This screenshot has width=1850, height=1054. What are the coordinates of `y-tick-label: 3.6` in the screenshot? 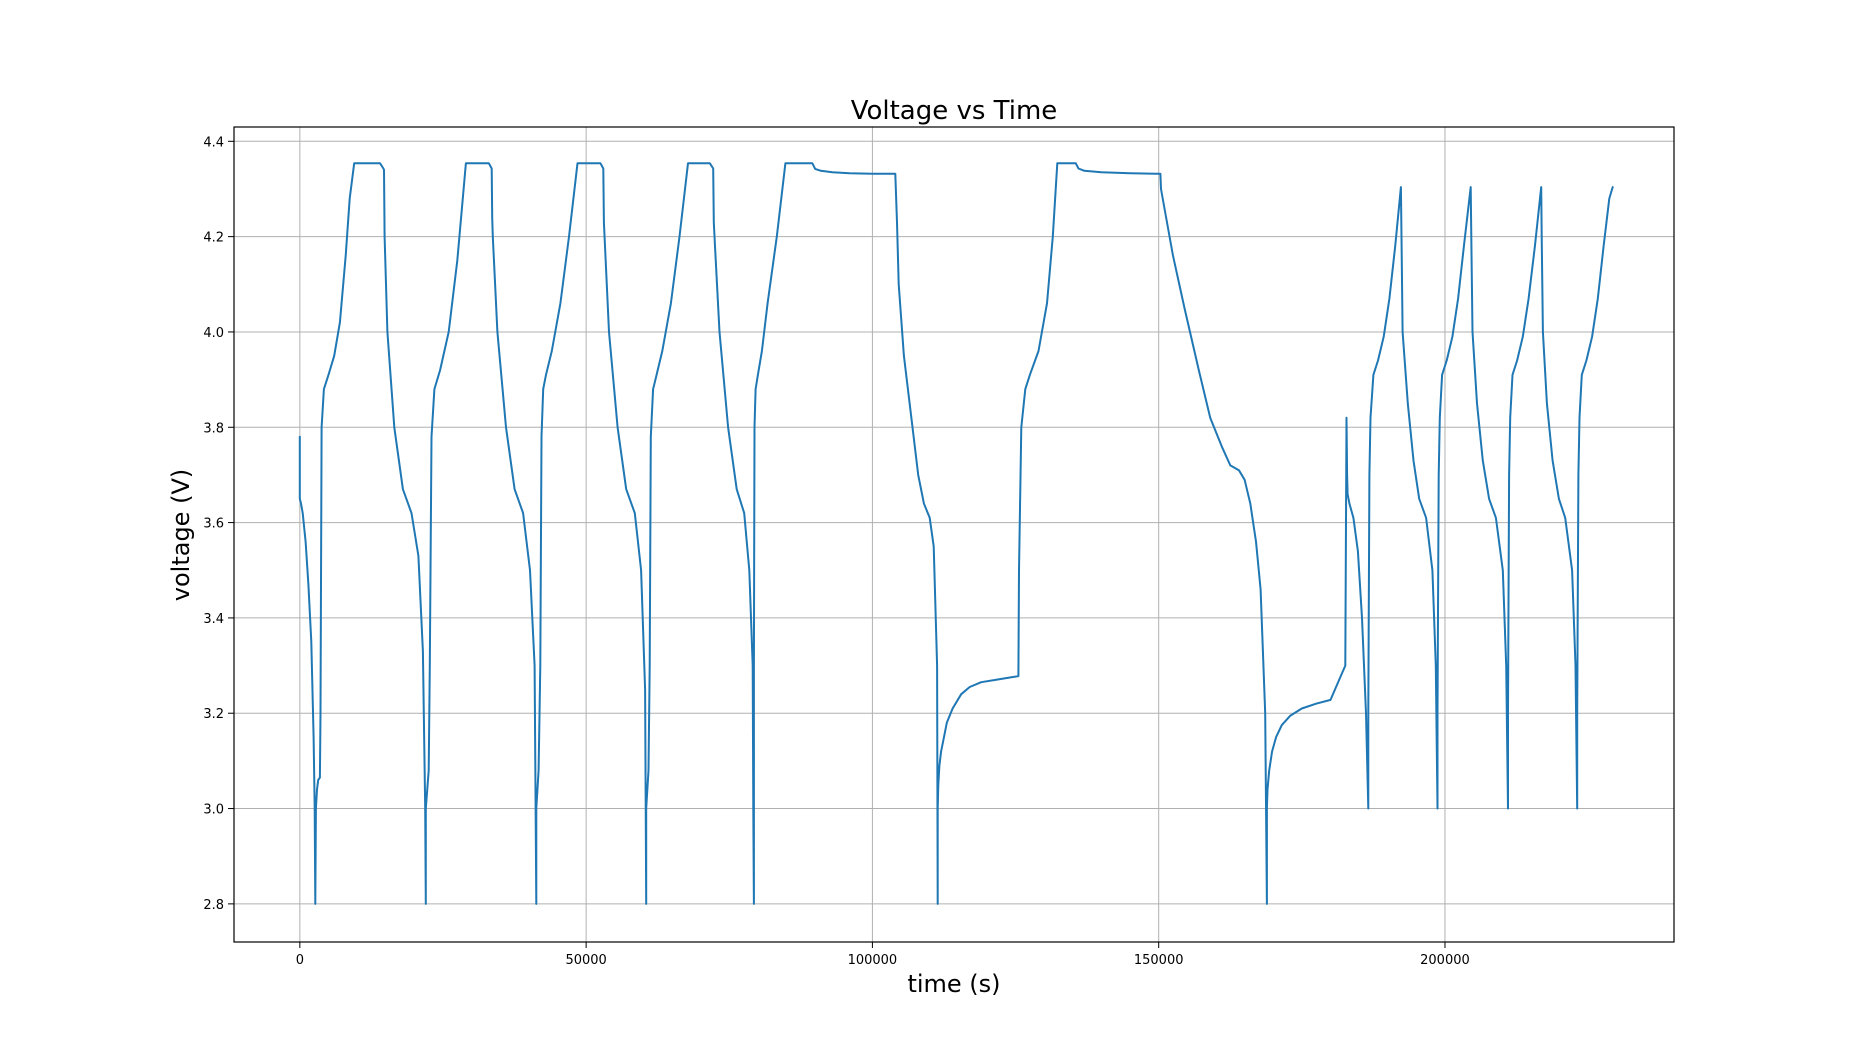 It's located at (213, 524).